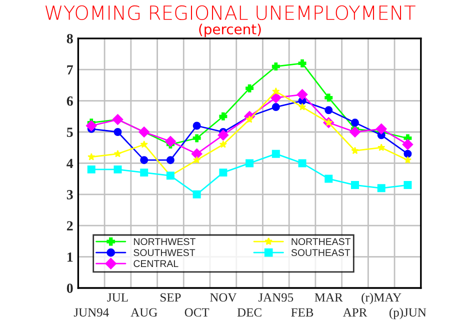  I want to click on x-tick-label: JUN94, so click(91, 312).